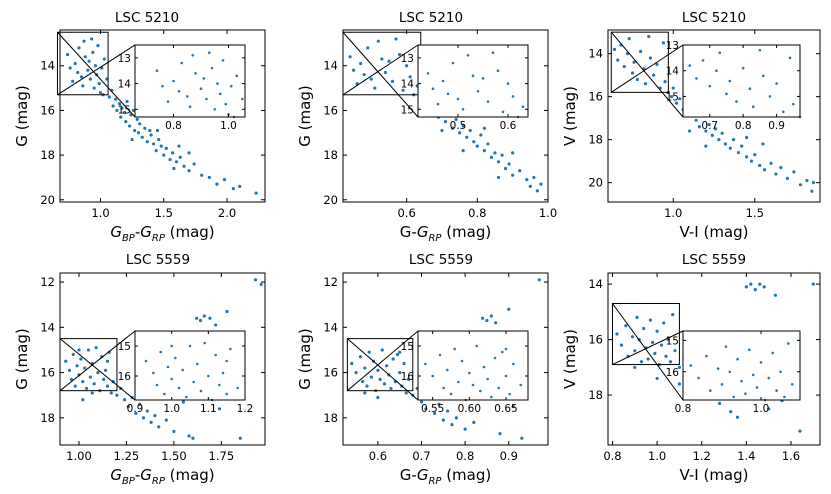 This screenshot has height=494, width=831. Describe the element at coordinates (465, 456) in the screenshot. I see `x-tick-label: 0.8` at that location.